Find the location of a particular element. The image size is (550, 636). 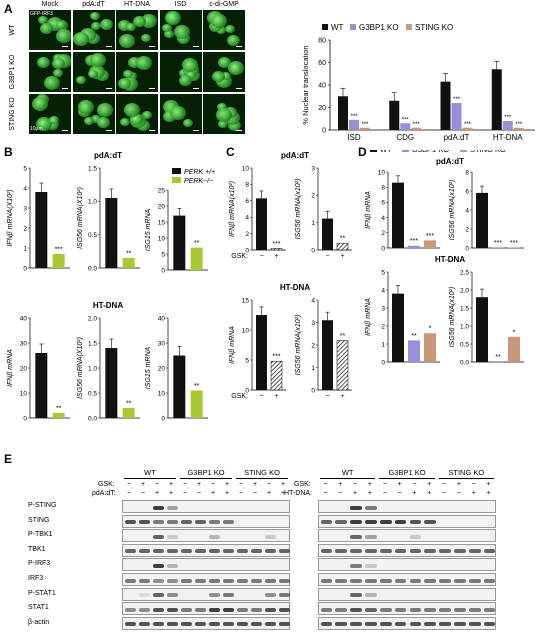

gsk-sign: − is located at coordinates (444, 484).